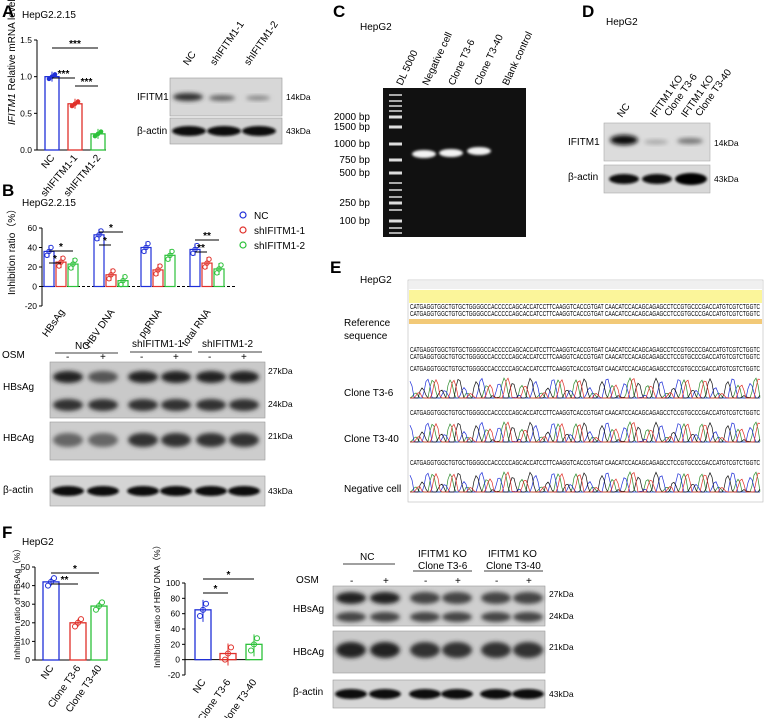 This screenshot has height=718, width=765. I want to click on sequence-feature-bar, so click(585, 321).